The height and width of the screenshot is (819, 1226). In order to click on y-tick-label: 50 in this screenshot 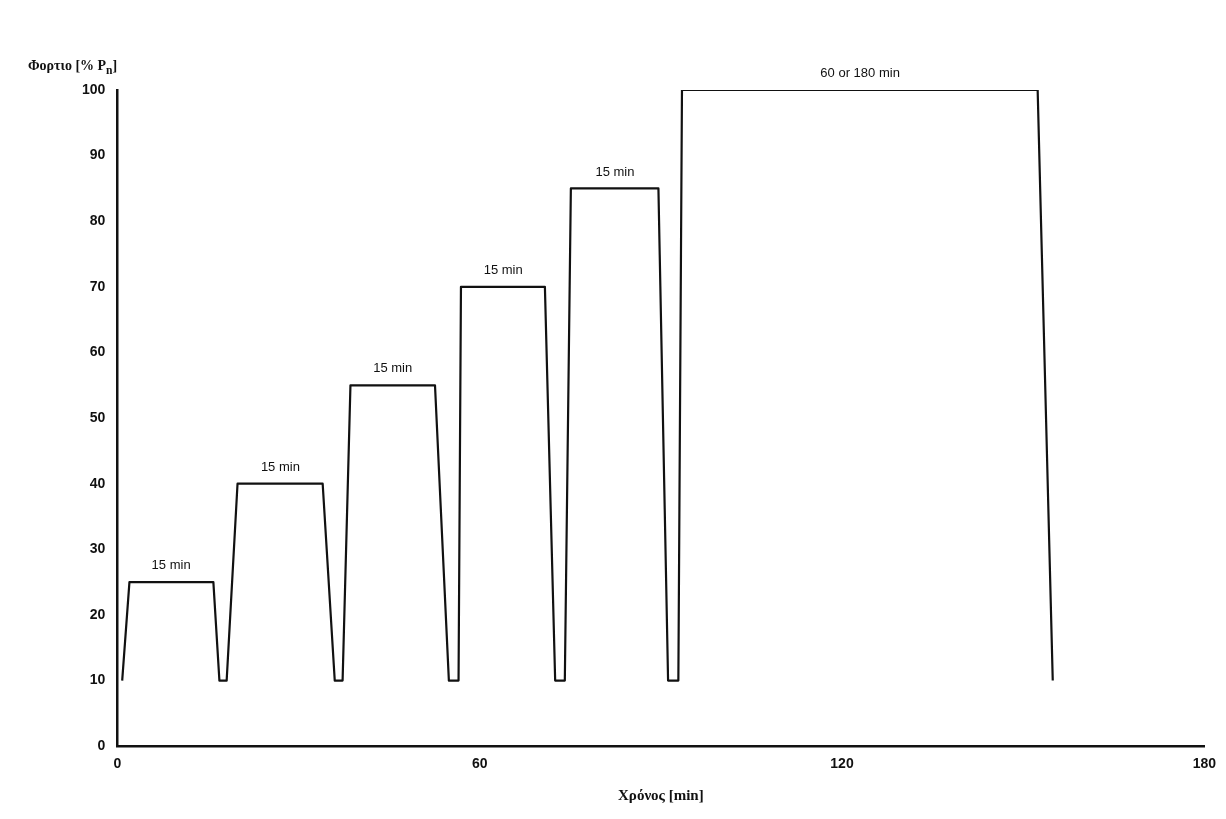, I will do `click(97, 416)`.